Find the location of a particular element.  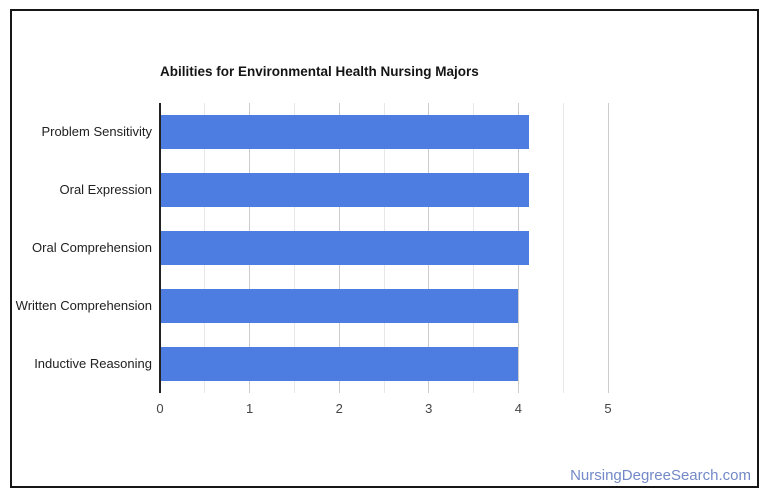

x-tick-label-1: 1 is located at coordinates (249, 408).